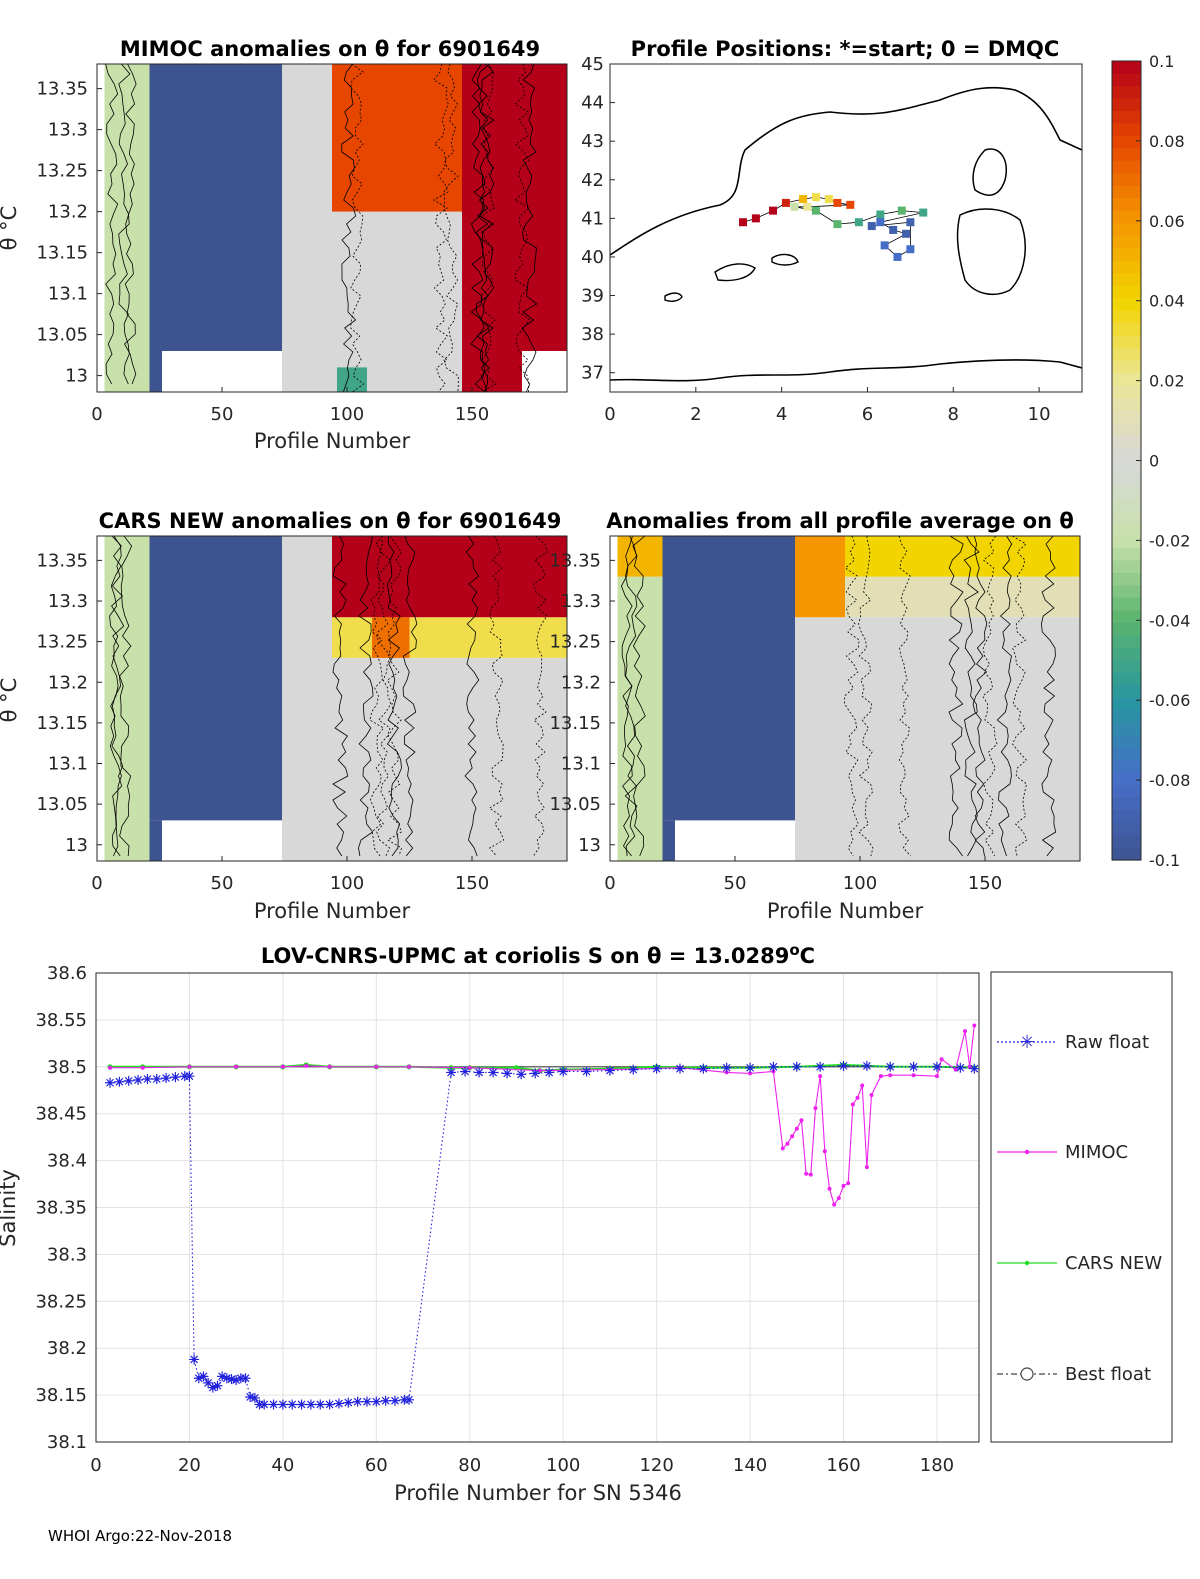  I want to click on salinity-legend: ✳ Raw float MIMOC CARS NEW Best float, so click(1081, 1207).